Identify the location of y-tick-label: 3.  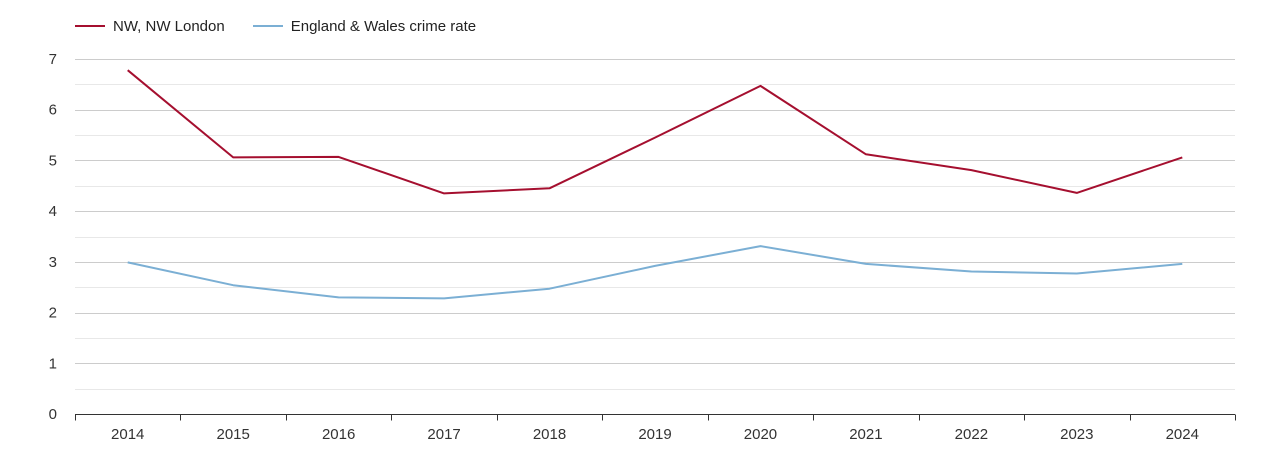
(53, 262).